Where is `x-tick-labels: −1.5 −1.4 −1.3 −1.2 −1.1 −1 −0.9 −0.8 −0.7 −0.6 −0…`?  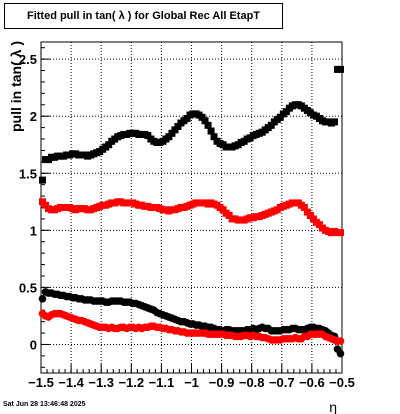
x-tick-labels: −1.5 −1.4 −1.3 −1.2 −1.1 −1 −0.9 −0.8 −0.7 −0.6 −0… is located at coordinates (191, 382).